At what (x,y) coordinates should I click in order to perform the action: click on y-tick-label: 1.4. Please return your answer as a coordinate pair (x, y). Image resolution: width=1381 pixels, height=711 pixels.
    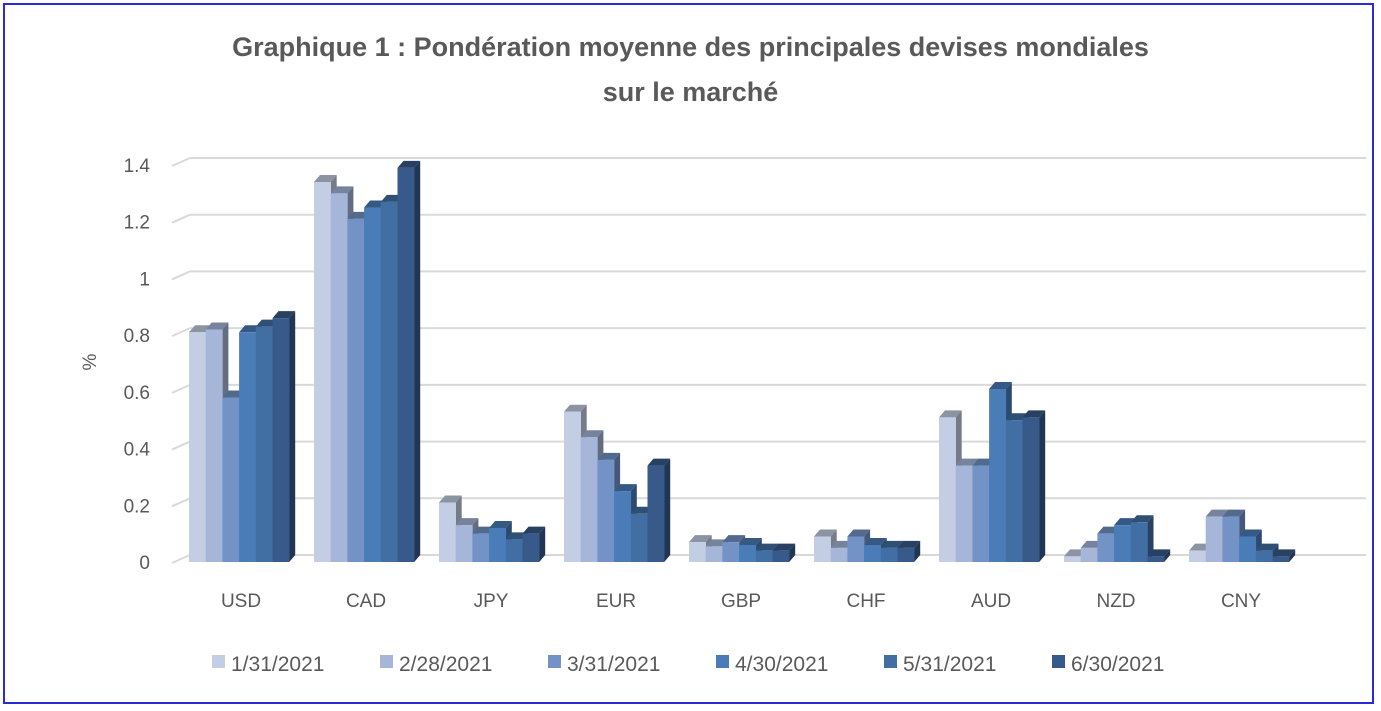
    Looking at the image, I should click on (137, 166).